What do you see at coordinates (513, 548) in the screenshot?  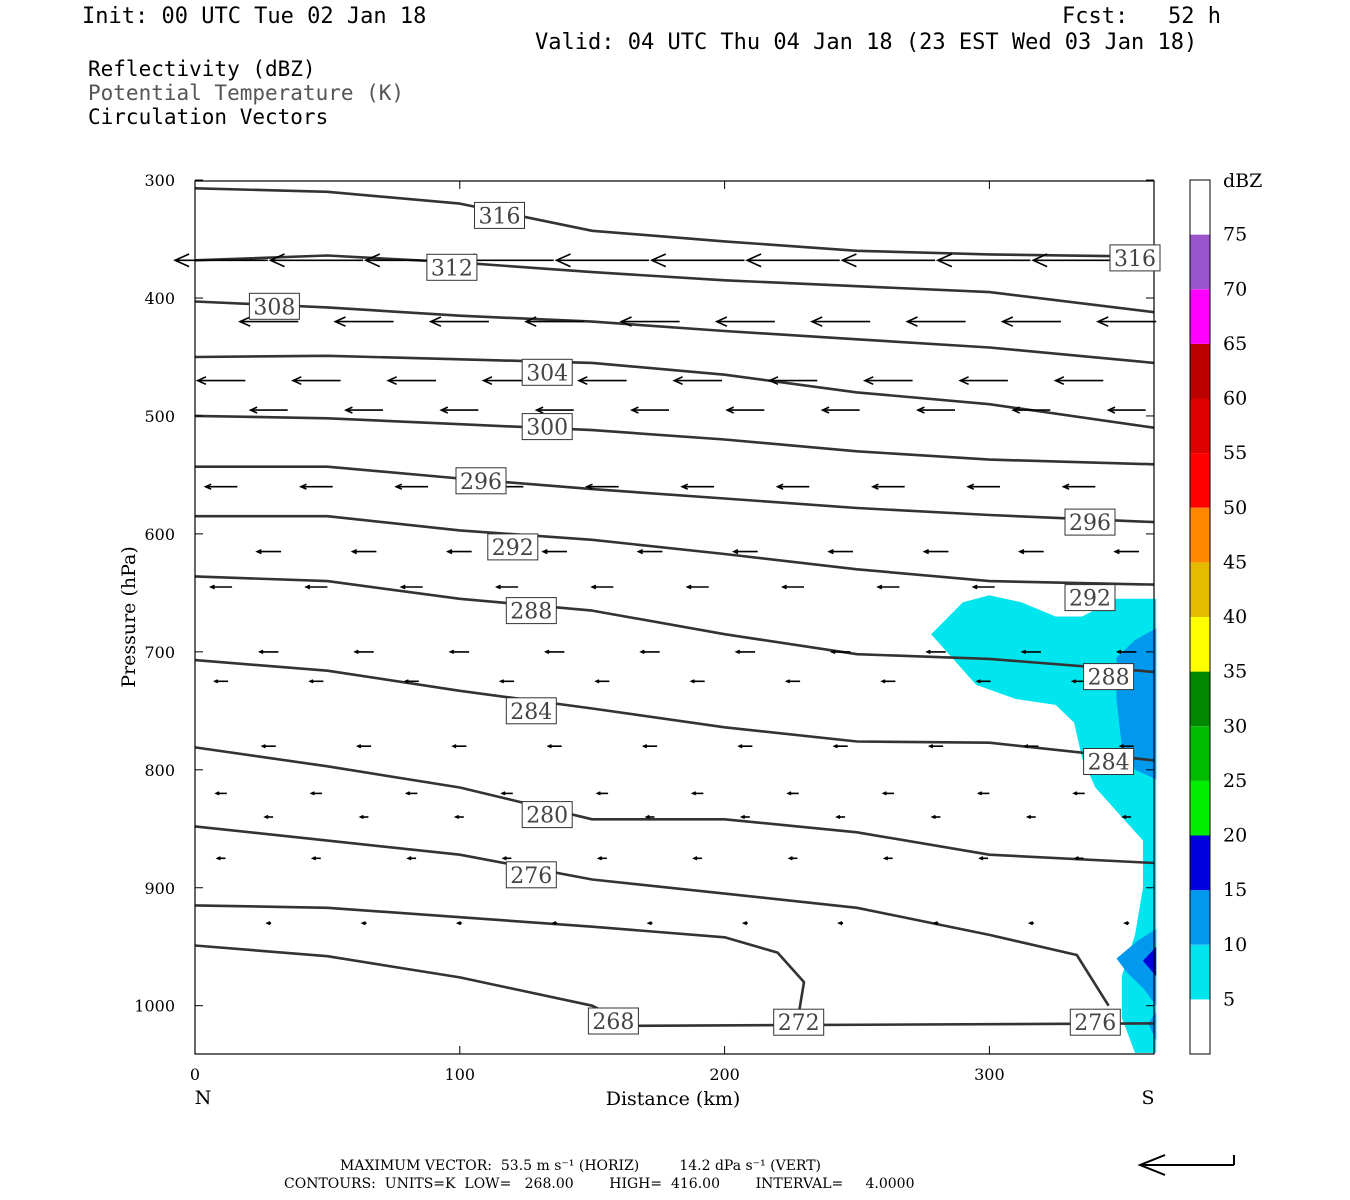 I see `svg-text: 292` at bounding box center [513, 548].